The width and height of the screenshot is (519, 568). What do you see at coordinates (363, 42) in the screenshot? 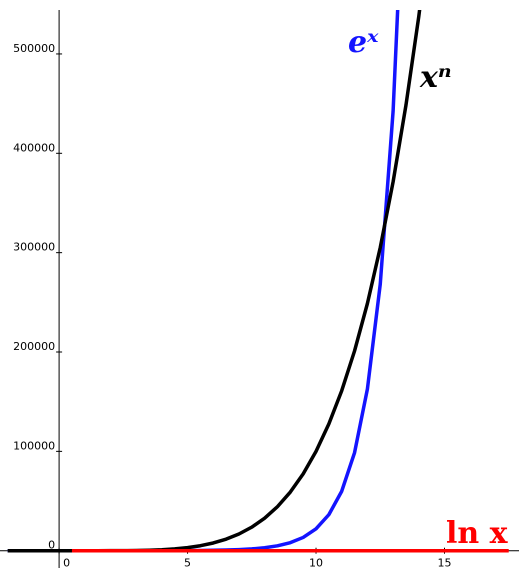
I see `series-label: eˣ` at bounding box center [363, 42].